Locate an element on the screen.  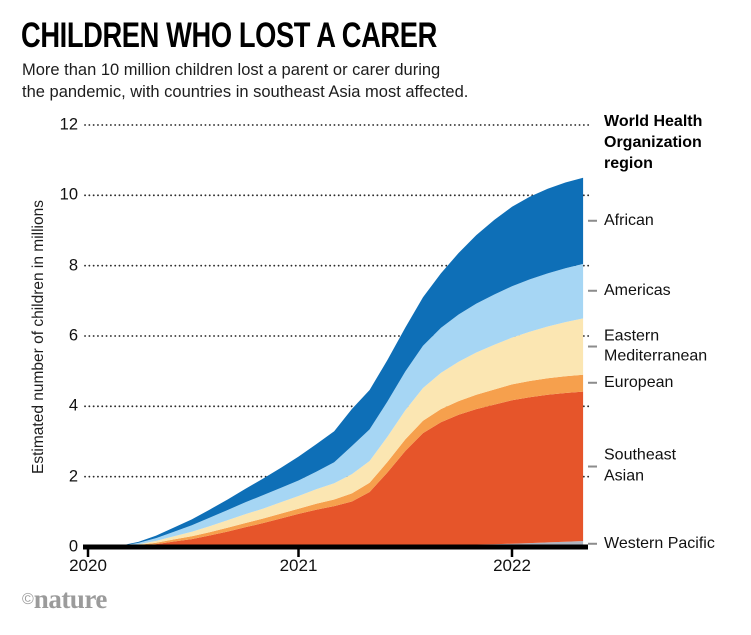
y-tick-label-10: 10 is located at coordinates (68, 194).